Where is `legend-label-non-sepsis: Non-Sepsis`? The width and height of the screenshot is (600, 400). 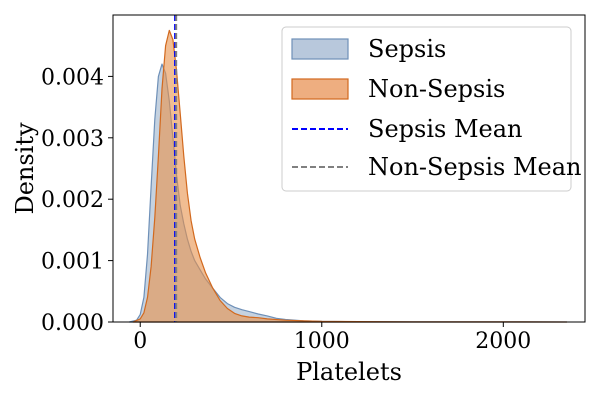 legend-label-non-sepsis: Non-Sepsis is located at coordinates (436, 89).